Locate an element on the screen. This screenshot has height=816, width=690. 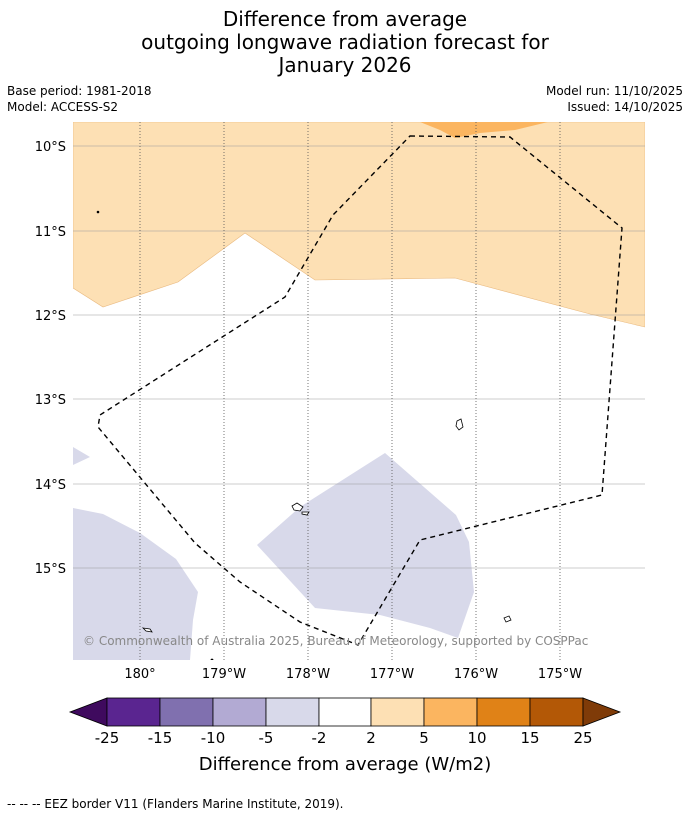
colorbar-tick: -10 is located at coordinates (213, 738).